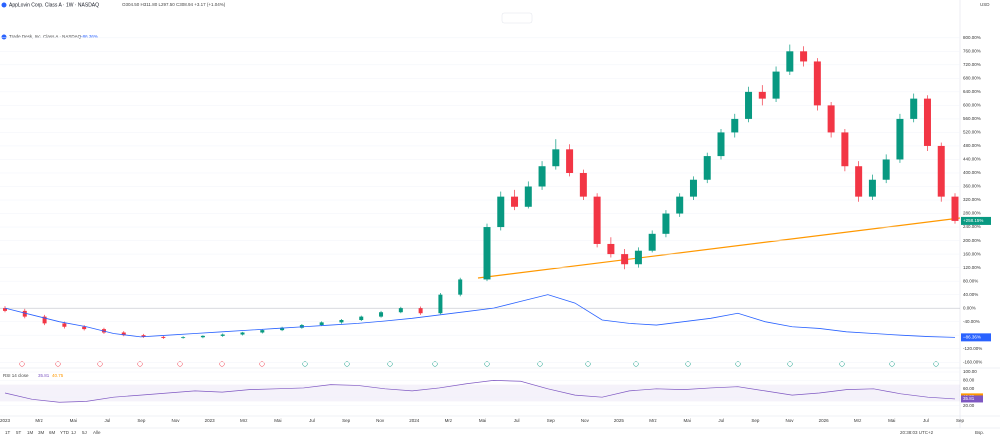 The image size is (1000, 440). I want to click on rsi-badge-label: 35.81, so click(969, 398).